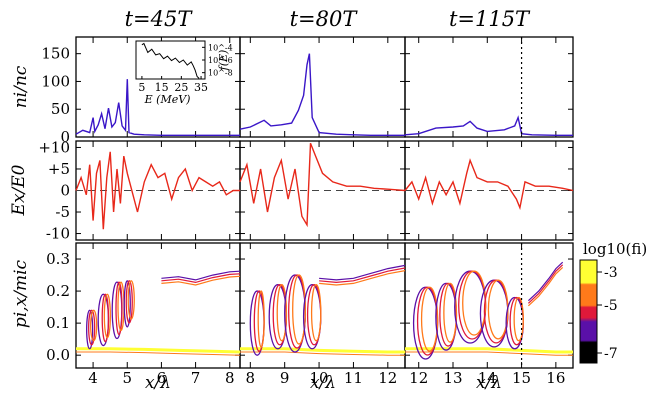  What do you see at coordinates (220, 73) in the screenshot?
I see `inset-ytick-label: 10^-8` at bounding box center [220, 73].